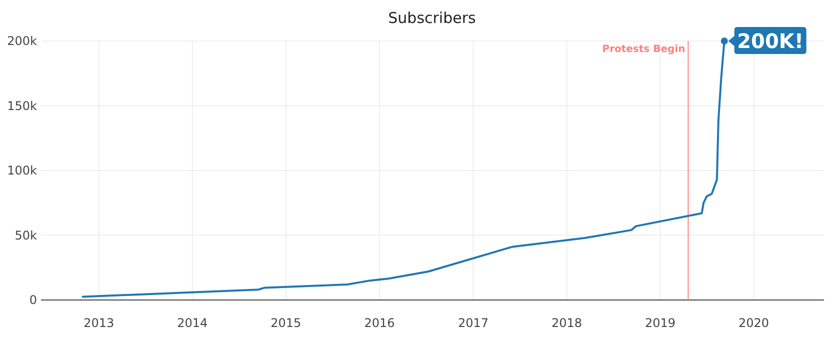 The width and height of the screenshot is (838, 339). Describe the element at coordinates (26, 235) in the screenshot. I see `y-tick-label: 50k` at that location.